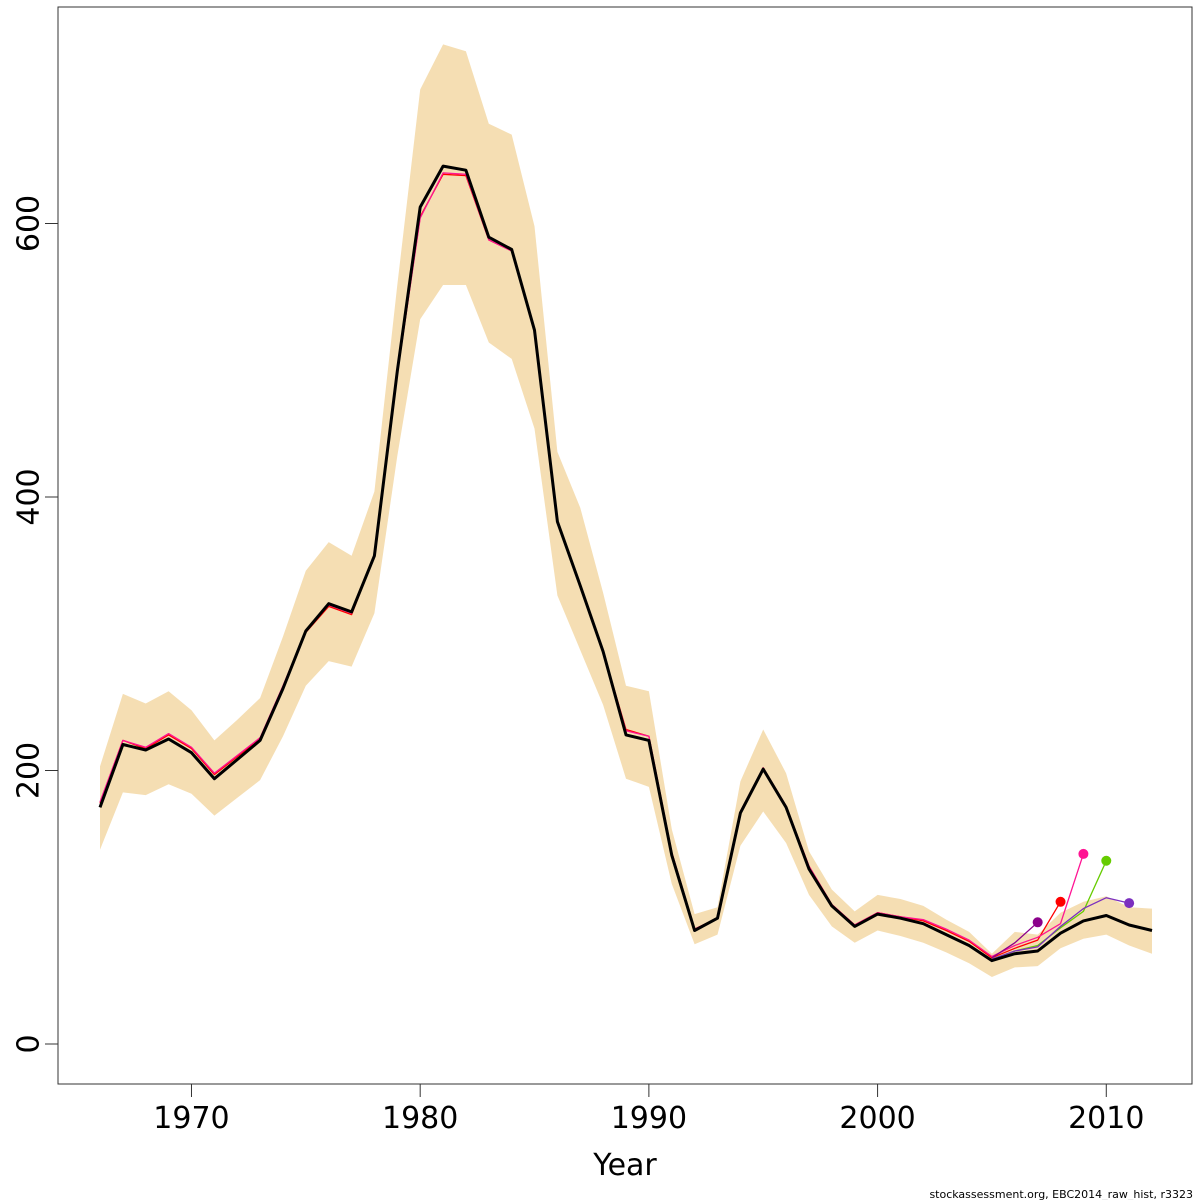 The image size is (1200, 1200). I want to click on y-tick-label: 200, so click(29, 770).